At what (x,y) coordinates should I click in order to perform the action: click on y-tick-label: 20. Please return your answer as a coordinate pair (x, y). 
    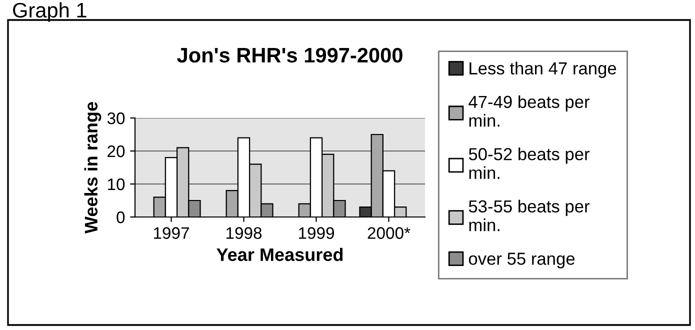
    Looking at the image, I should click on (116, 151).